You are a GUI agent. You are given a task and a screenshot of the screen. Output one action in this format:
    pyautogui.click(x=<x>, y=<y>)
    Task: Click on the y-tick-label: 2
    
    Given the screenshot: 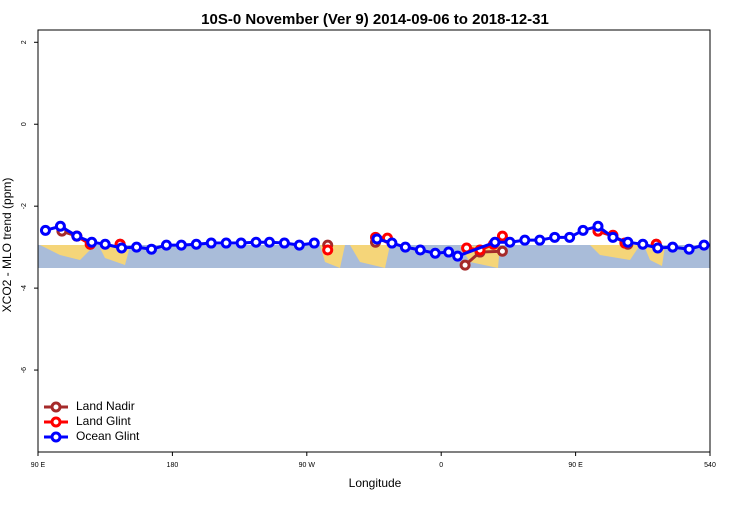 What is the action you would take?
    pyautogui.click(x=24, y=42)
    